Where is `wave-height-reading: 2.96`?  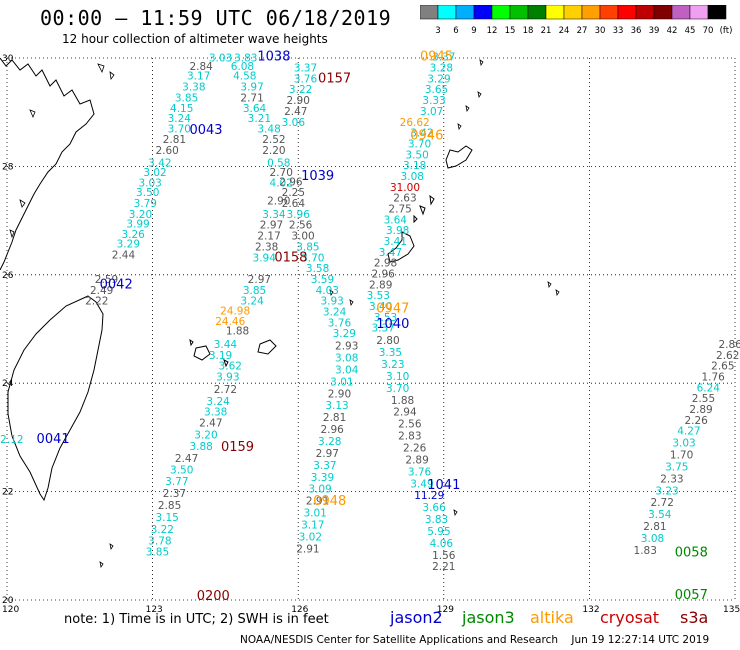
wave-height-reading: 2.96 is located at coordinates (332, 430).